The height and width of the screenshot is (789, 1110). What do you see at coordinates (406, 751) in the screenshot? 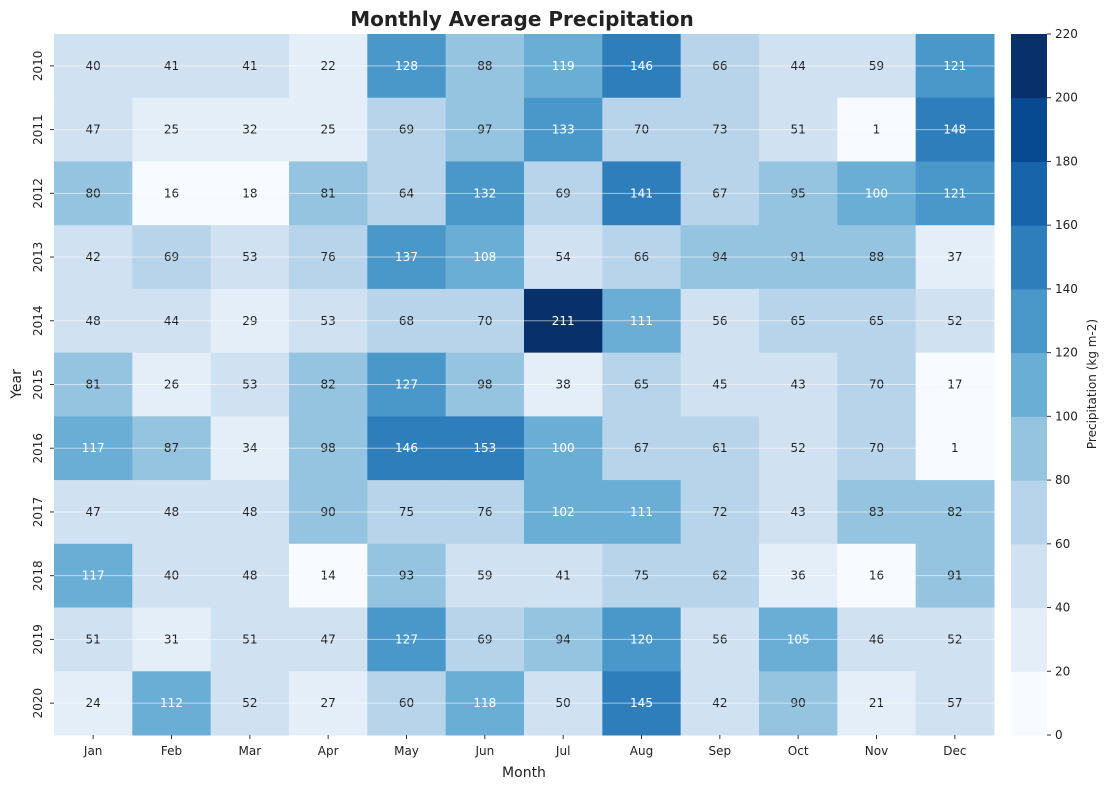
I see `x-tick-label: May` at bounding box center [406, 751].